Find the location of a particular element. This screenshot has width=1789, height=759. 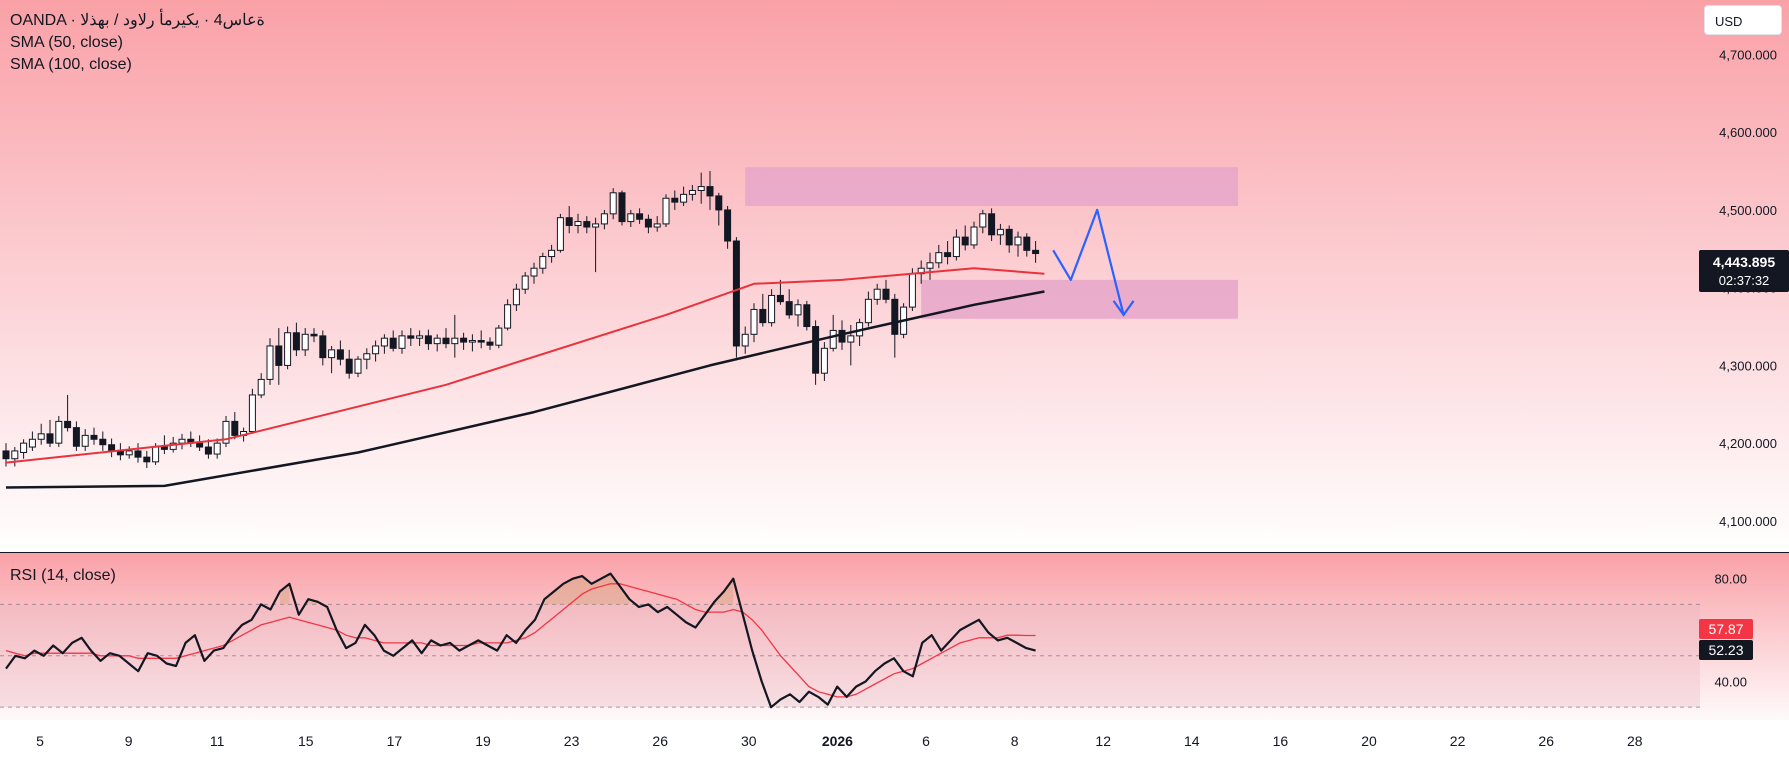

time-axis: 5 9 11 15 17 19 23 26 30 2026 6 8 12 14 16 20 22 26 28 is located at coordinates (839, 741).